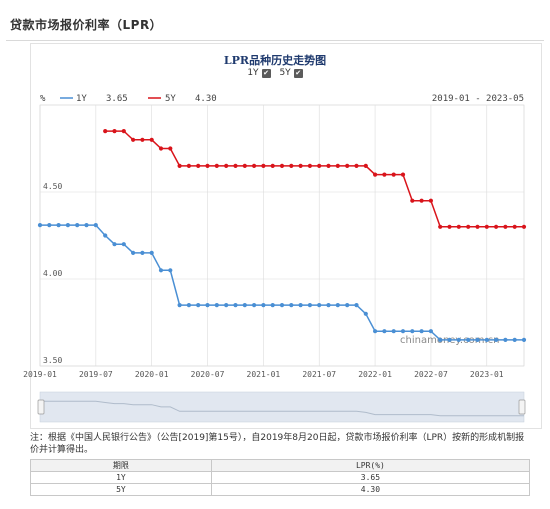 This screenshot has height=509, width=550. Describe the element at coordinates (280, 465) in the screenshot. I see `table-header-row: 期限 LPR(%)` at that location.